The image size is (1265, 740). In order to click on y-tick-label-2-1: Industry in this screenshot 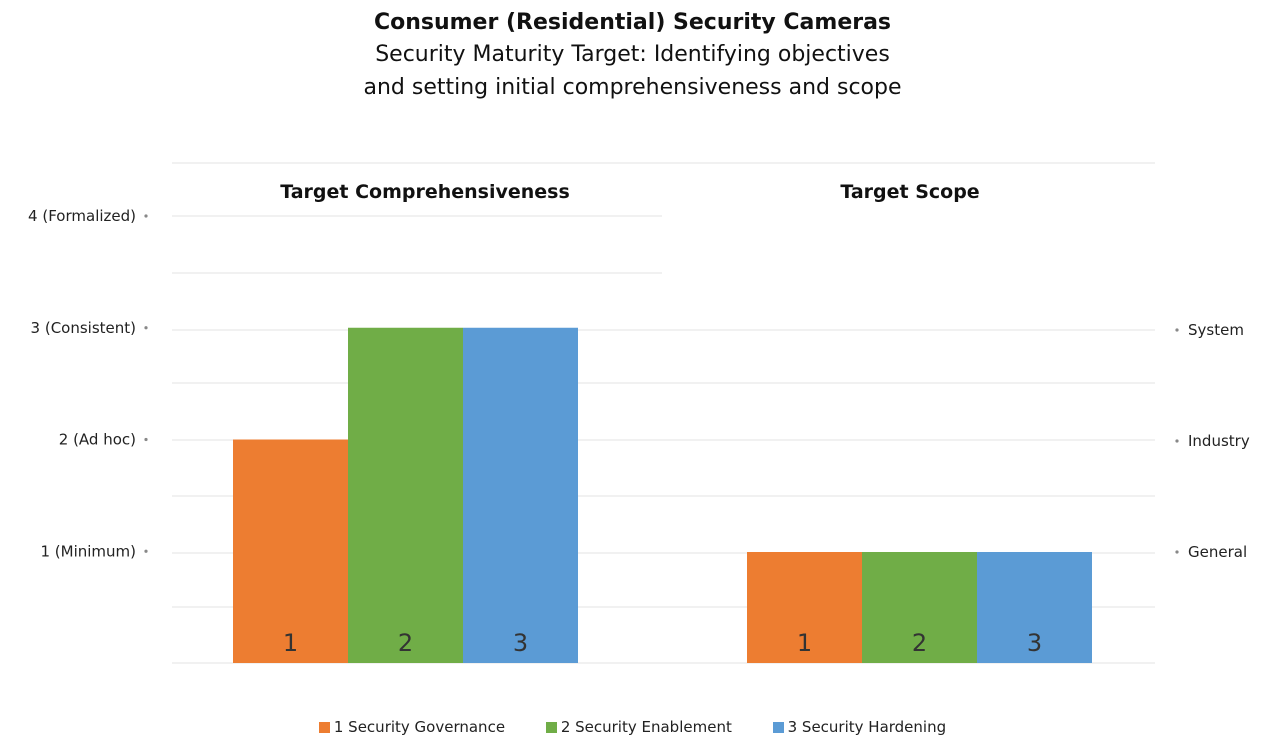, I will do `click(1219, 441)`.